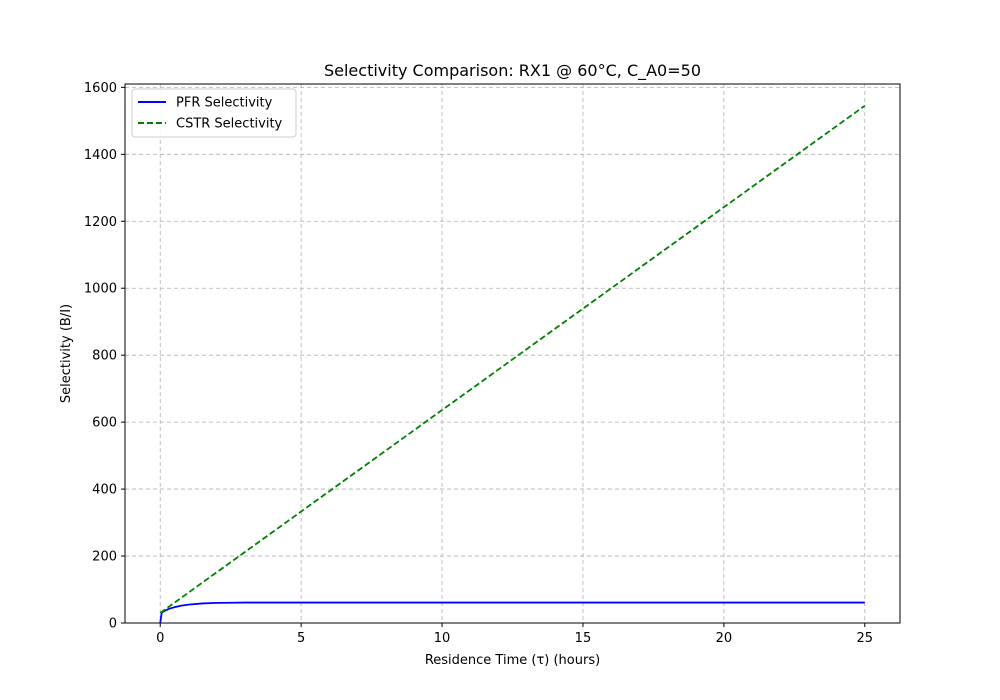  Describe the element at coordinates (160, 638) in the screenshot. I see `x-tick-label: 0` at that location.